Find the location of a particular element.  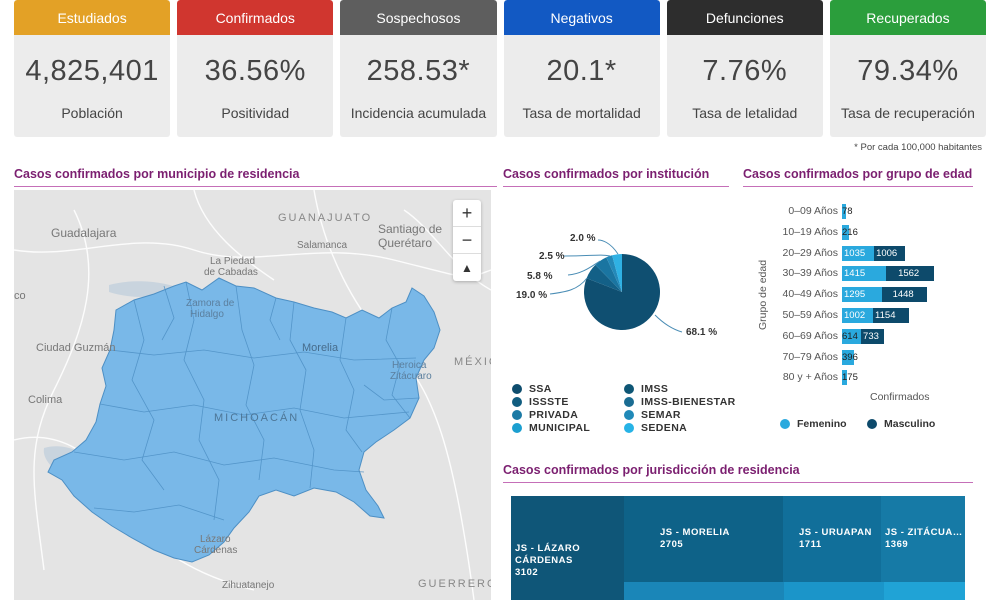

zoom-in-button: + is located at coordinates (467, 213).